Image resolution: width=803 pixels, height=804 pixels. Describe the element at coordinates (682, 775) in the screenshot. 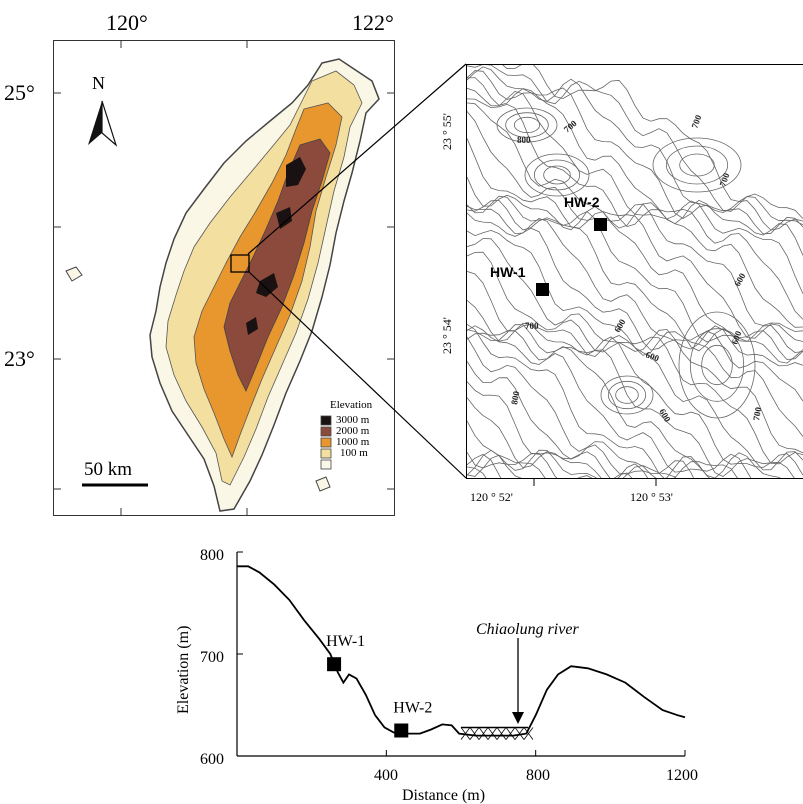

I see `x-tick-label: 1200` at that location.